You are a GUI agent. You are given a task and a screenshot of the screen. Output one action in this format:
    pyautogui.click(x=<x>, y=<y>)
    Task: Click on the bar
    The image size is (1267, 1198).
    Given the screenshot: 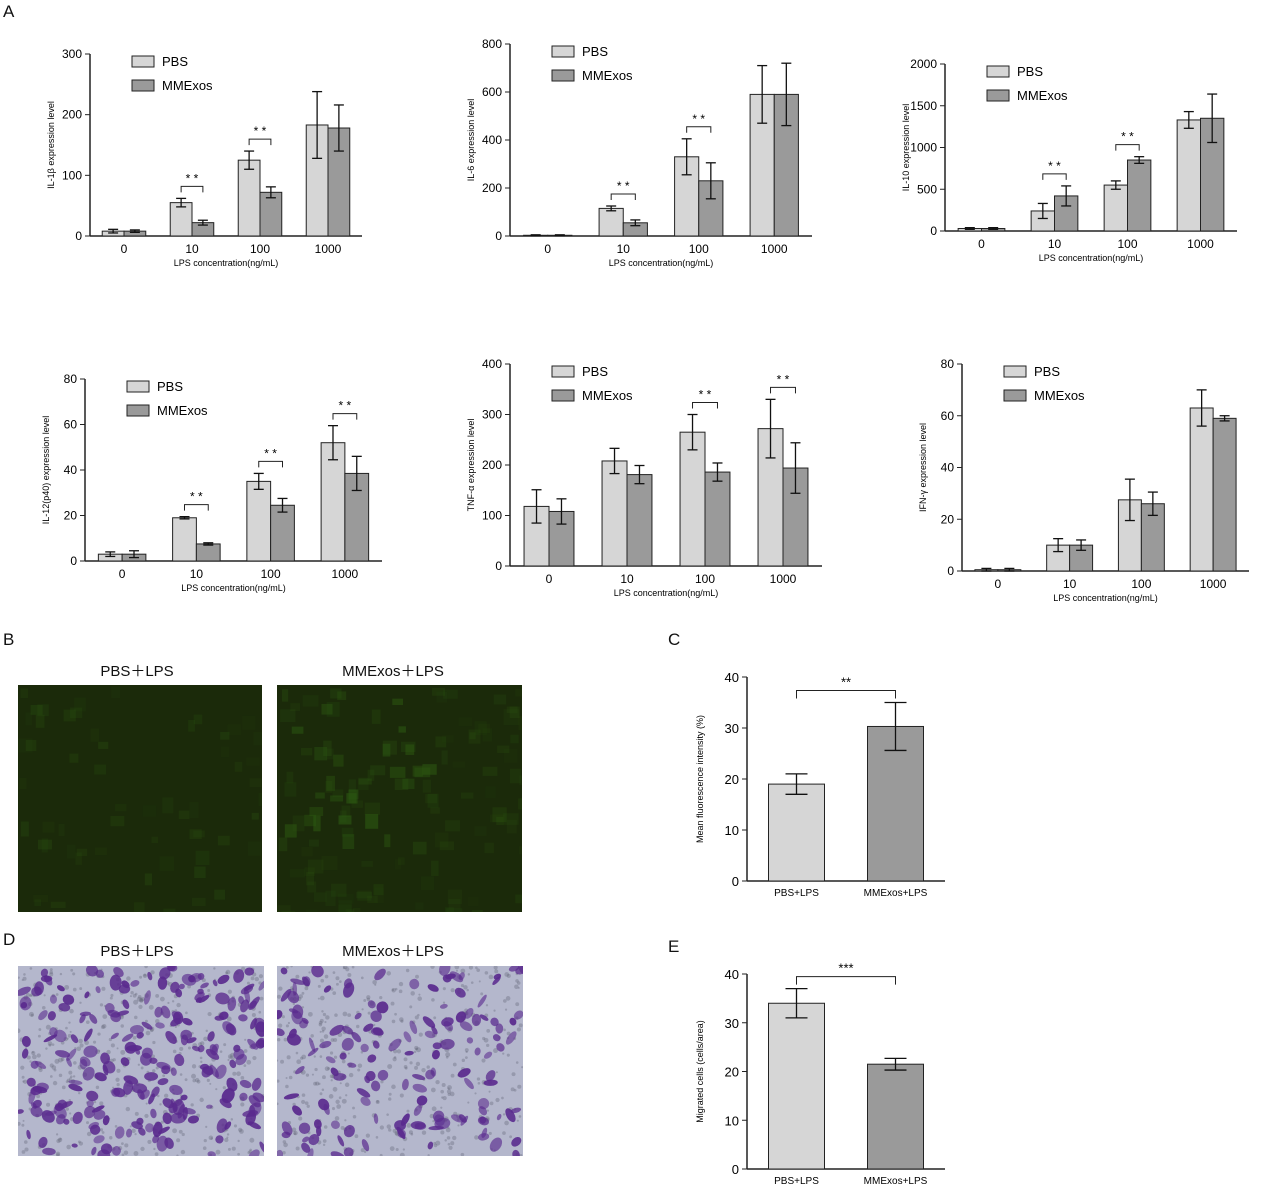 What is the action you would take?
    pyautogui.click(x=1189, y=175)
    